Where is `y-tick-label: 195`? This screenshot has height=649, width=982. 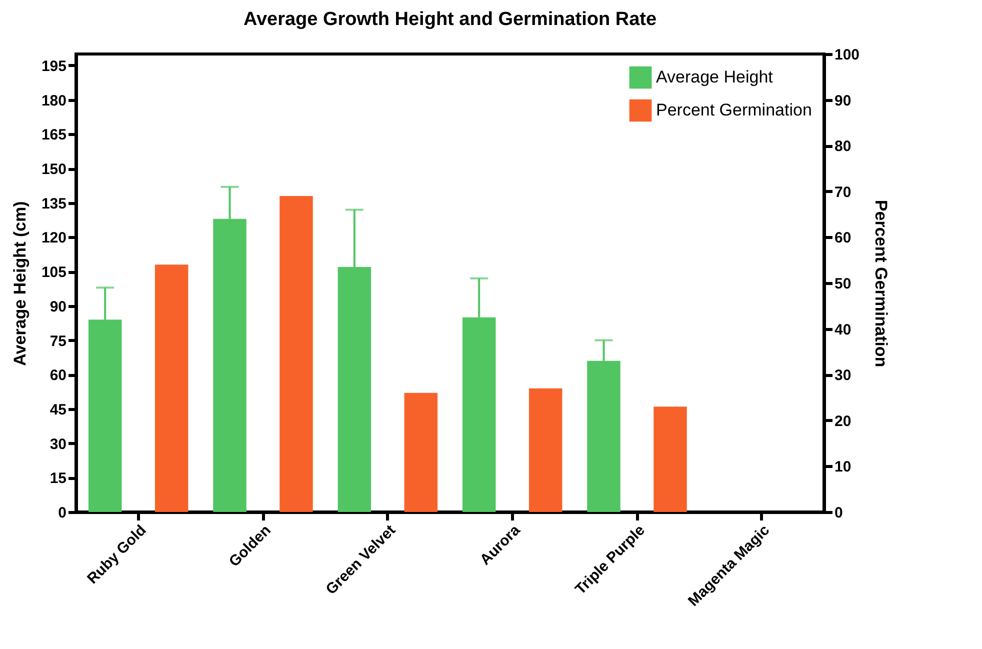 y-tick-label: 195 is located at coordinates (53, 66).